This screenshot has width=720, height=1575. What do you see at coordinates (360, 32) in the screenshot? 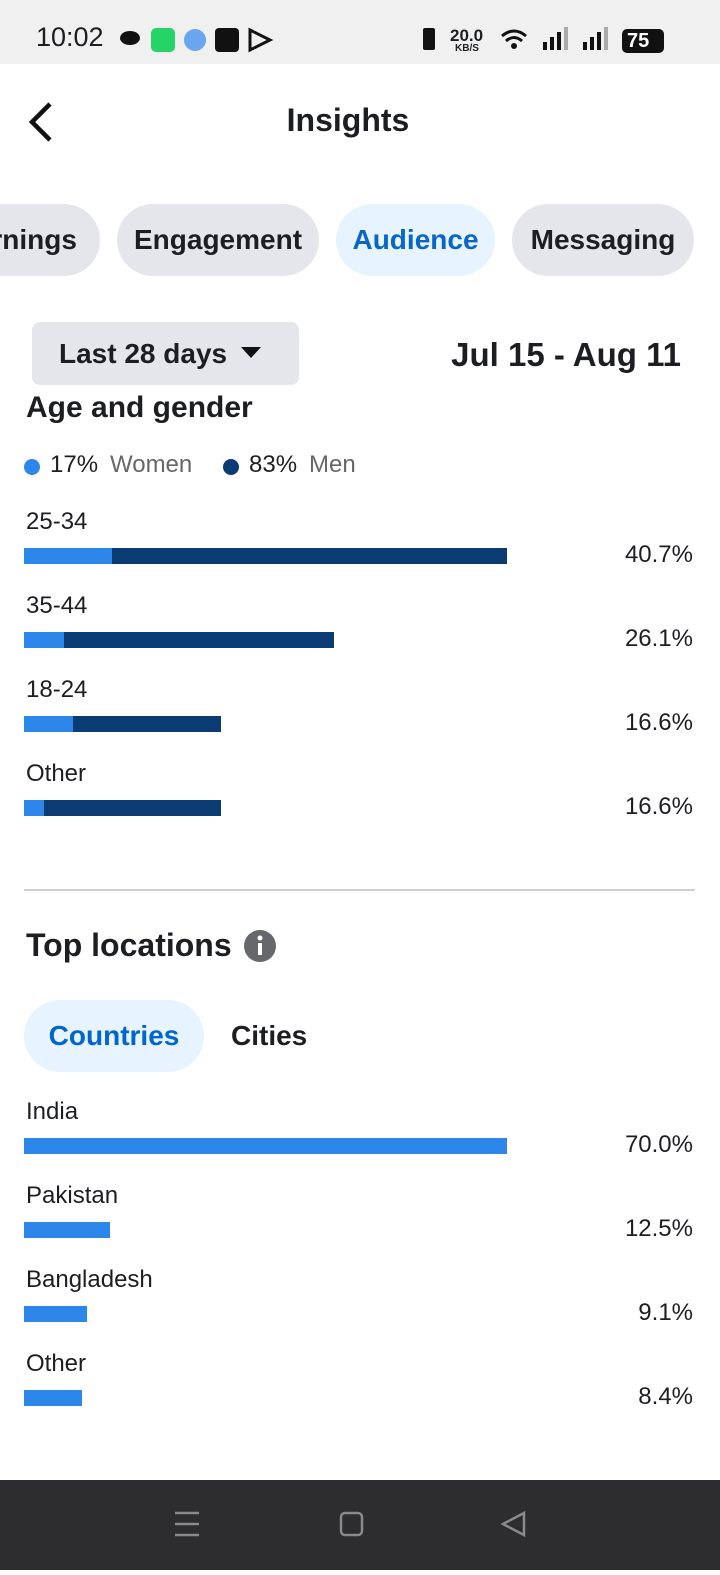
I see `status-bar: 10:02 20.0 KB/S 75` at bounding box center [360, 32].